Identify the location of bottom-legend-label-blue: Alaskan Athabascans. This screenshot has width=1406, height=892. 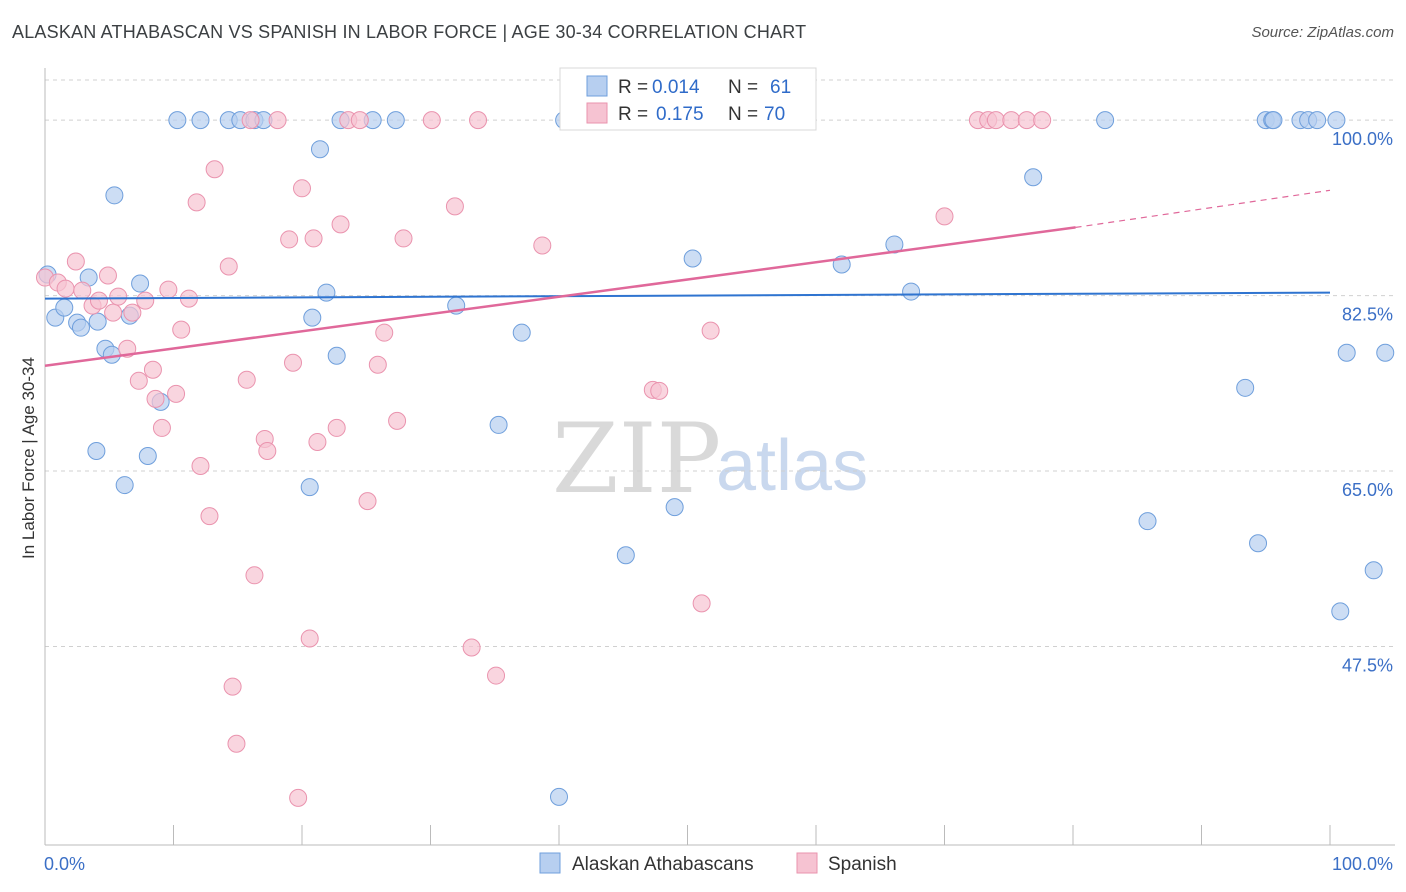
(663, 864).